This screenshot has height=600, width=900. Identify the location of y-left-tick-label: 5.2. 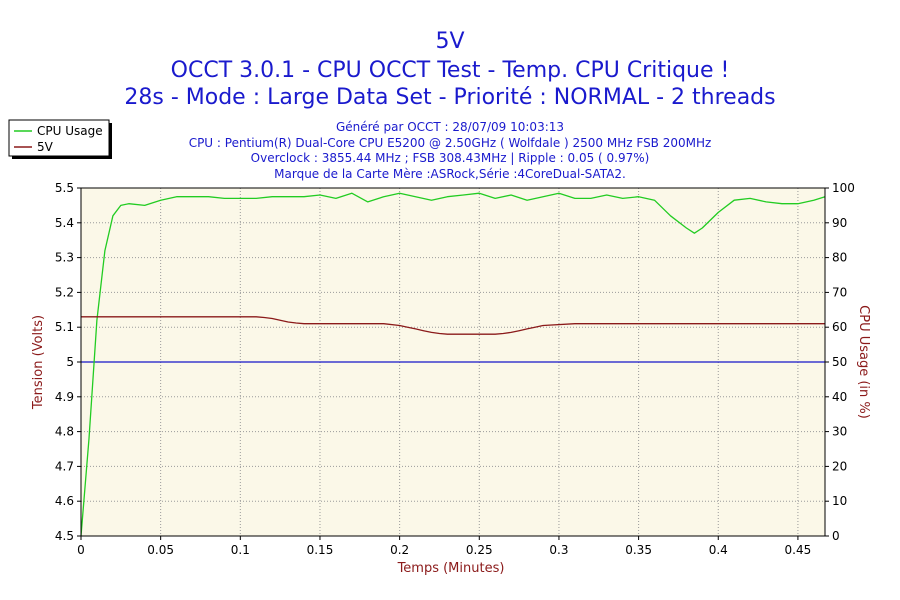
(64, 292).